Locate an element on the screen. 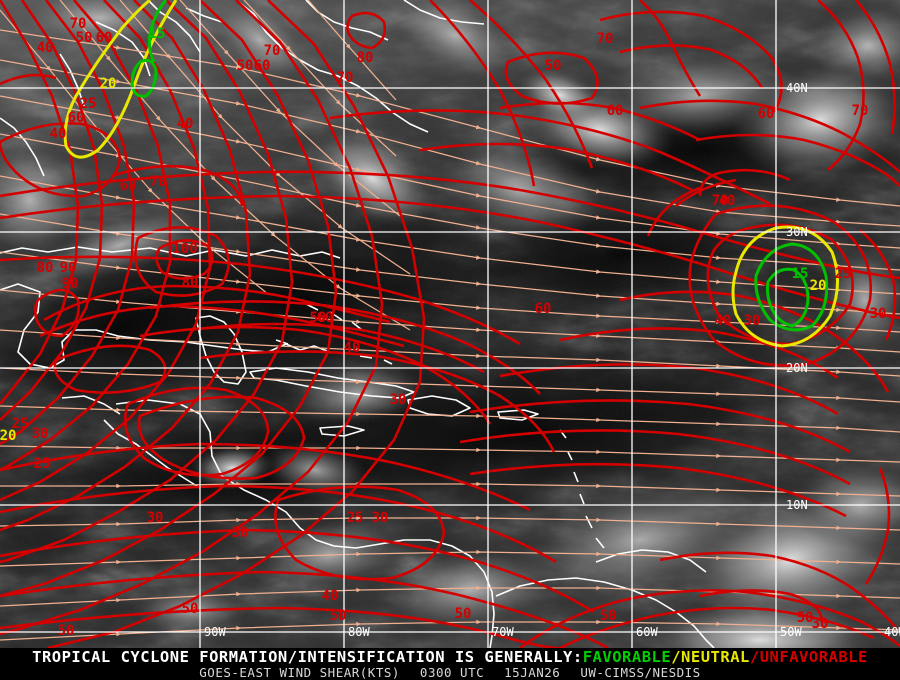  lon-label: 50W is located at coordinates (791, 632).